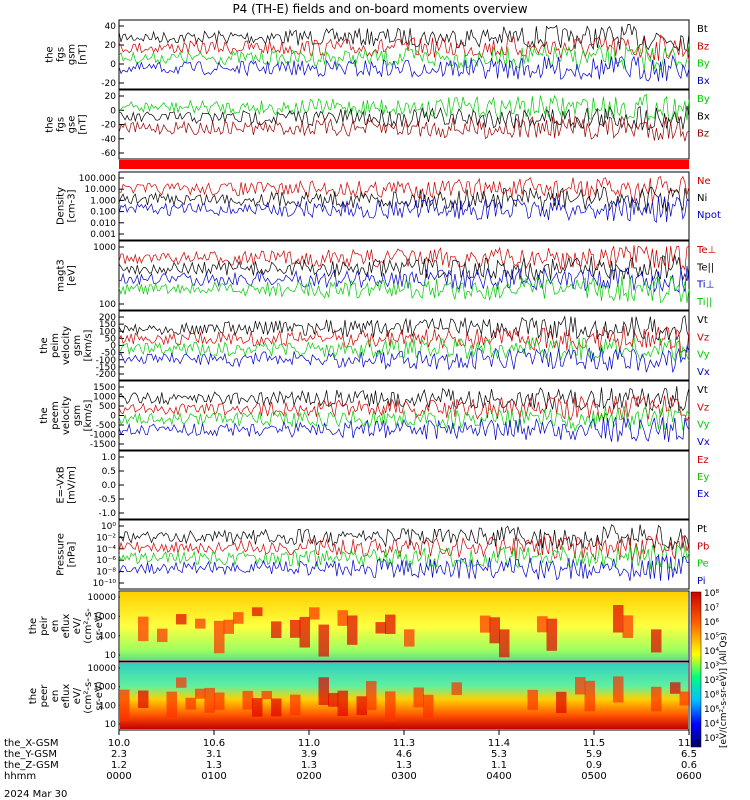 Image resolution: width=750 pixels, height=800 pixels. What do you see at coordinates (703, 372) in the screenshot?
I see `legend-Vx: Vx` at bounding box center [703, 372].